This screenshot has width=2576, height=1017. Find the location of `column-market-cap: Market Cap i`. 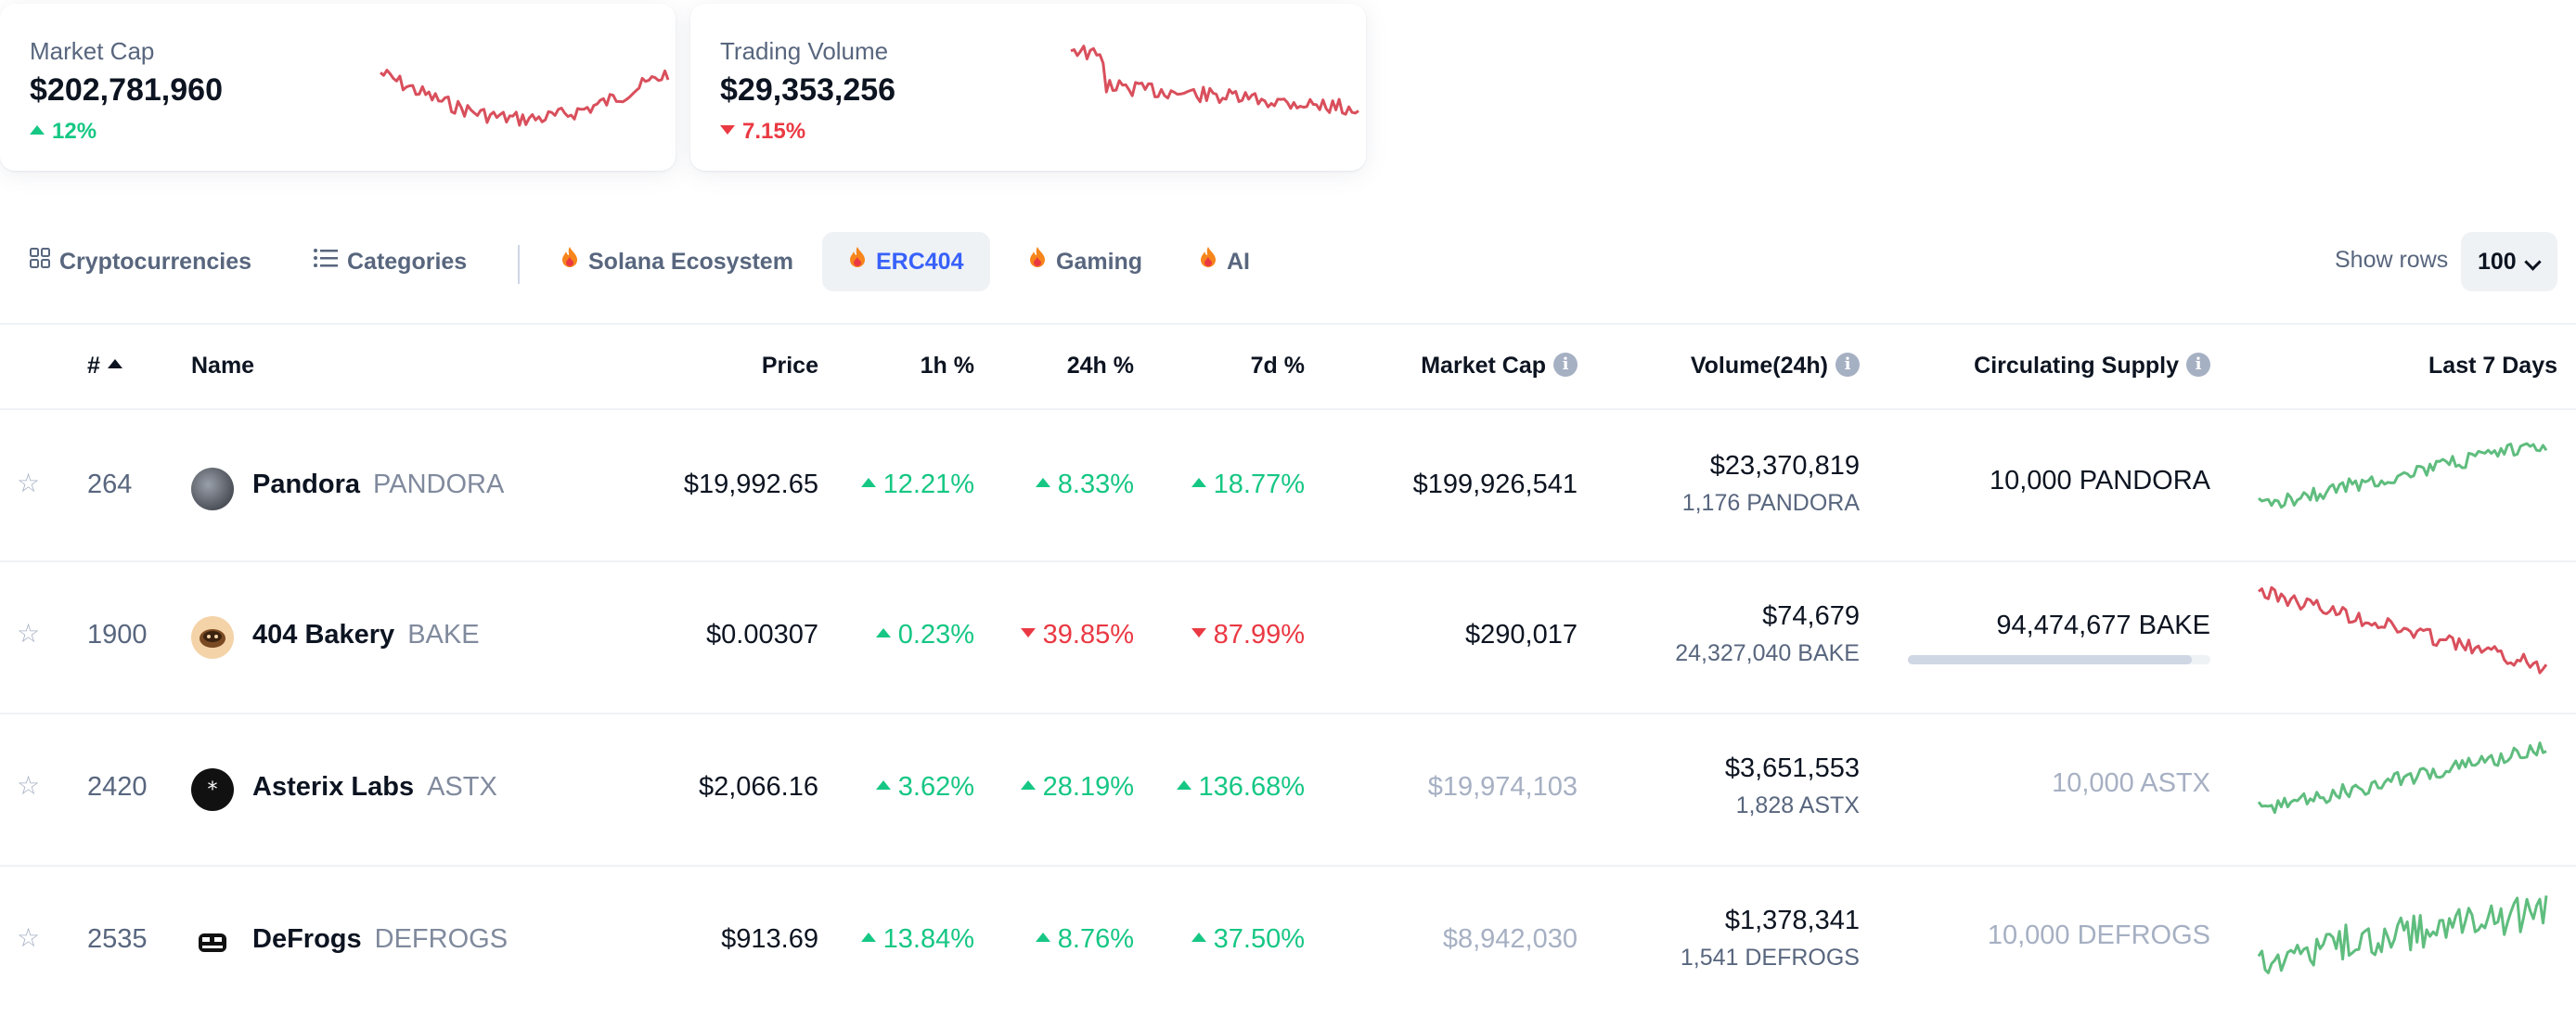

column-market-cap: Market Cap i is located at coordinates (1448, 366).